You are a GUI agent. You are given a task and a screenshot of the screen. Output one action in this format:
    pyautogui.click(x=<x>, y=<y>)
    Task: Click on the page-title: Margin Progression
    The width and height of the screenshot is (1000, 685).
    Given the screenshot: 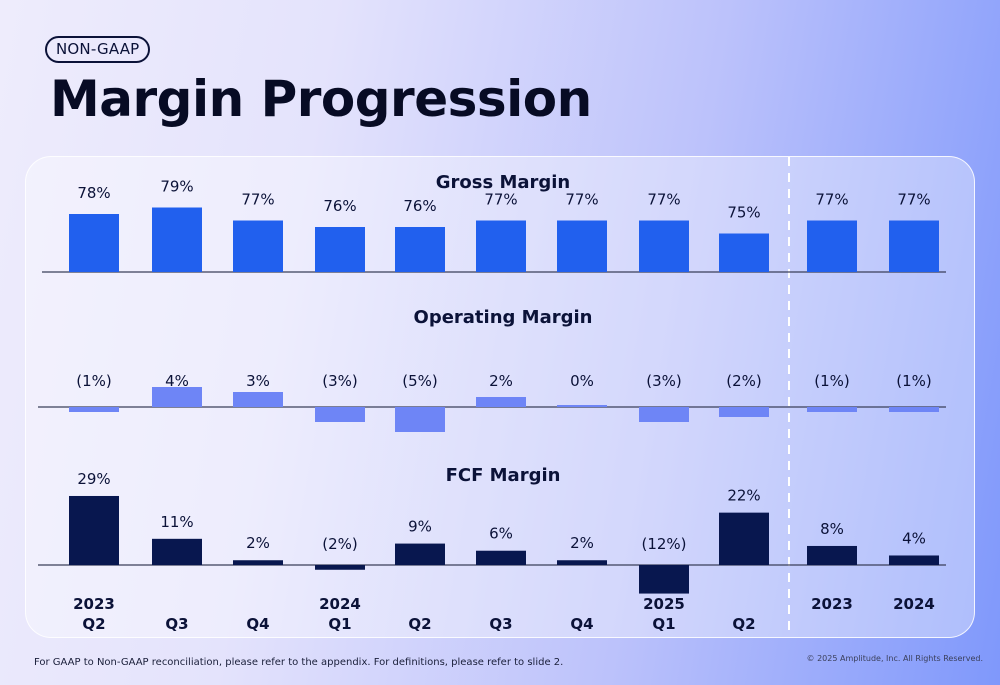 What is the action you would take?
    pyautogui.click(x=321, y=99)
    